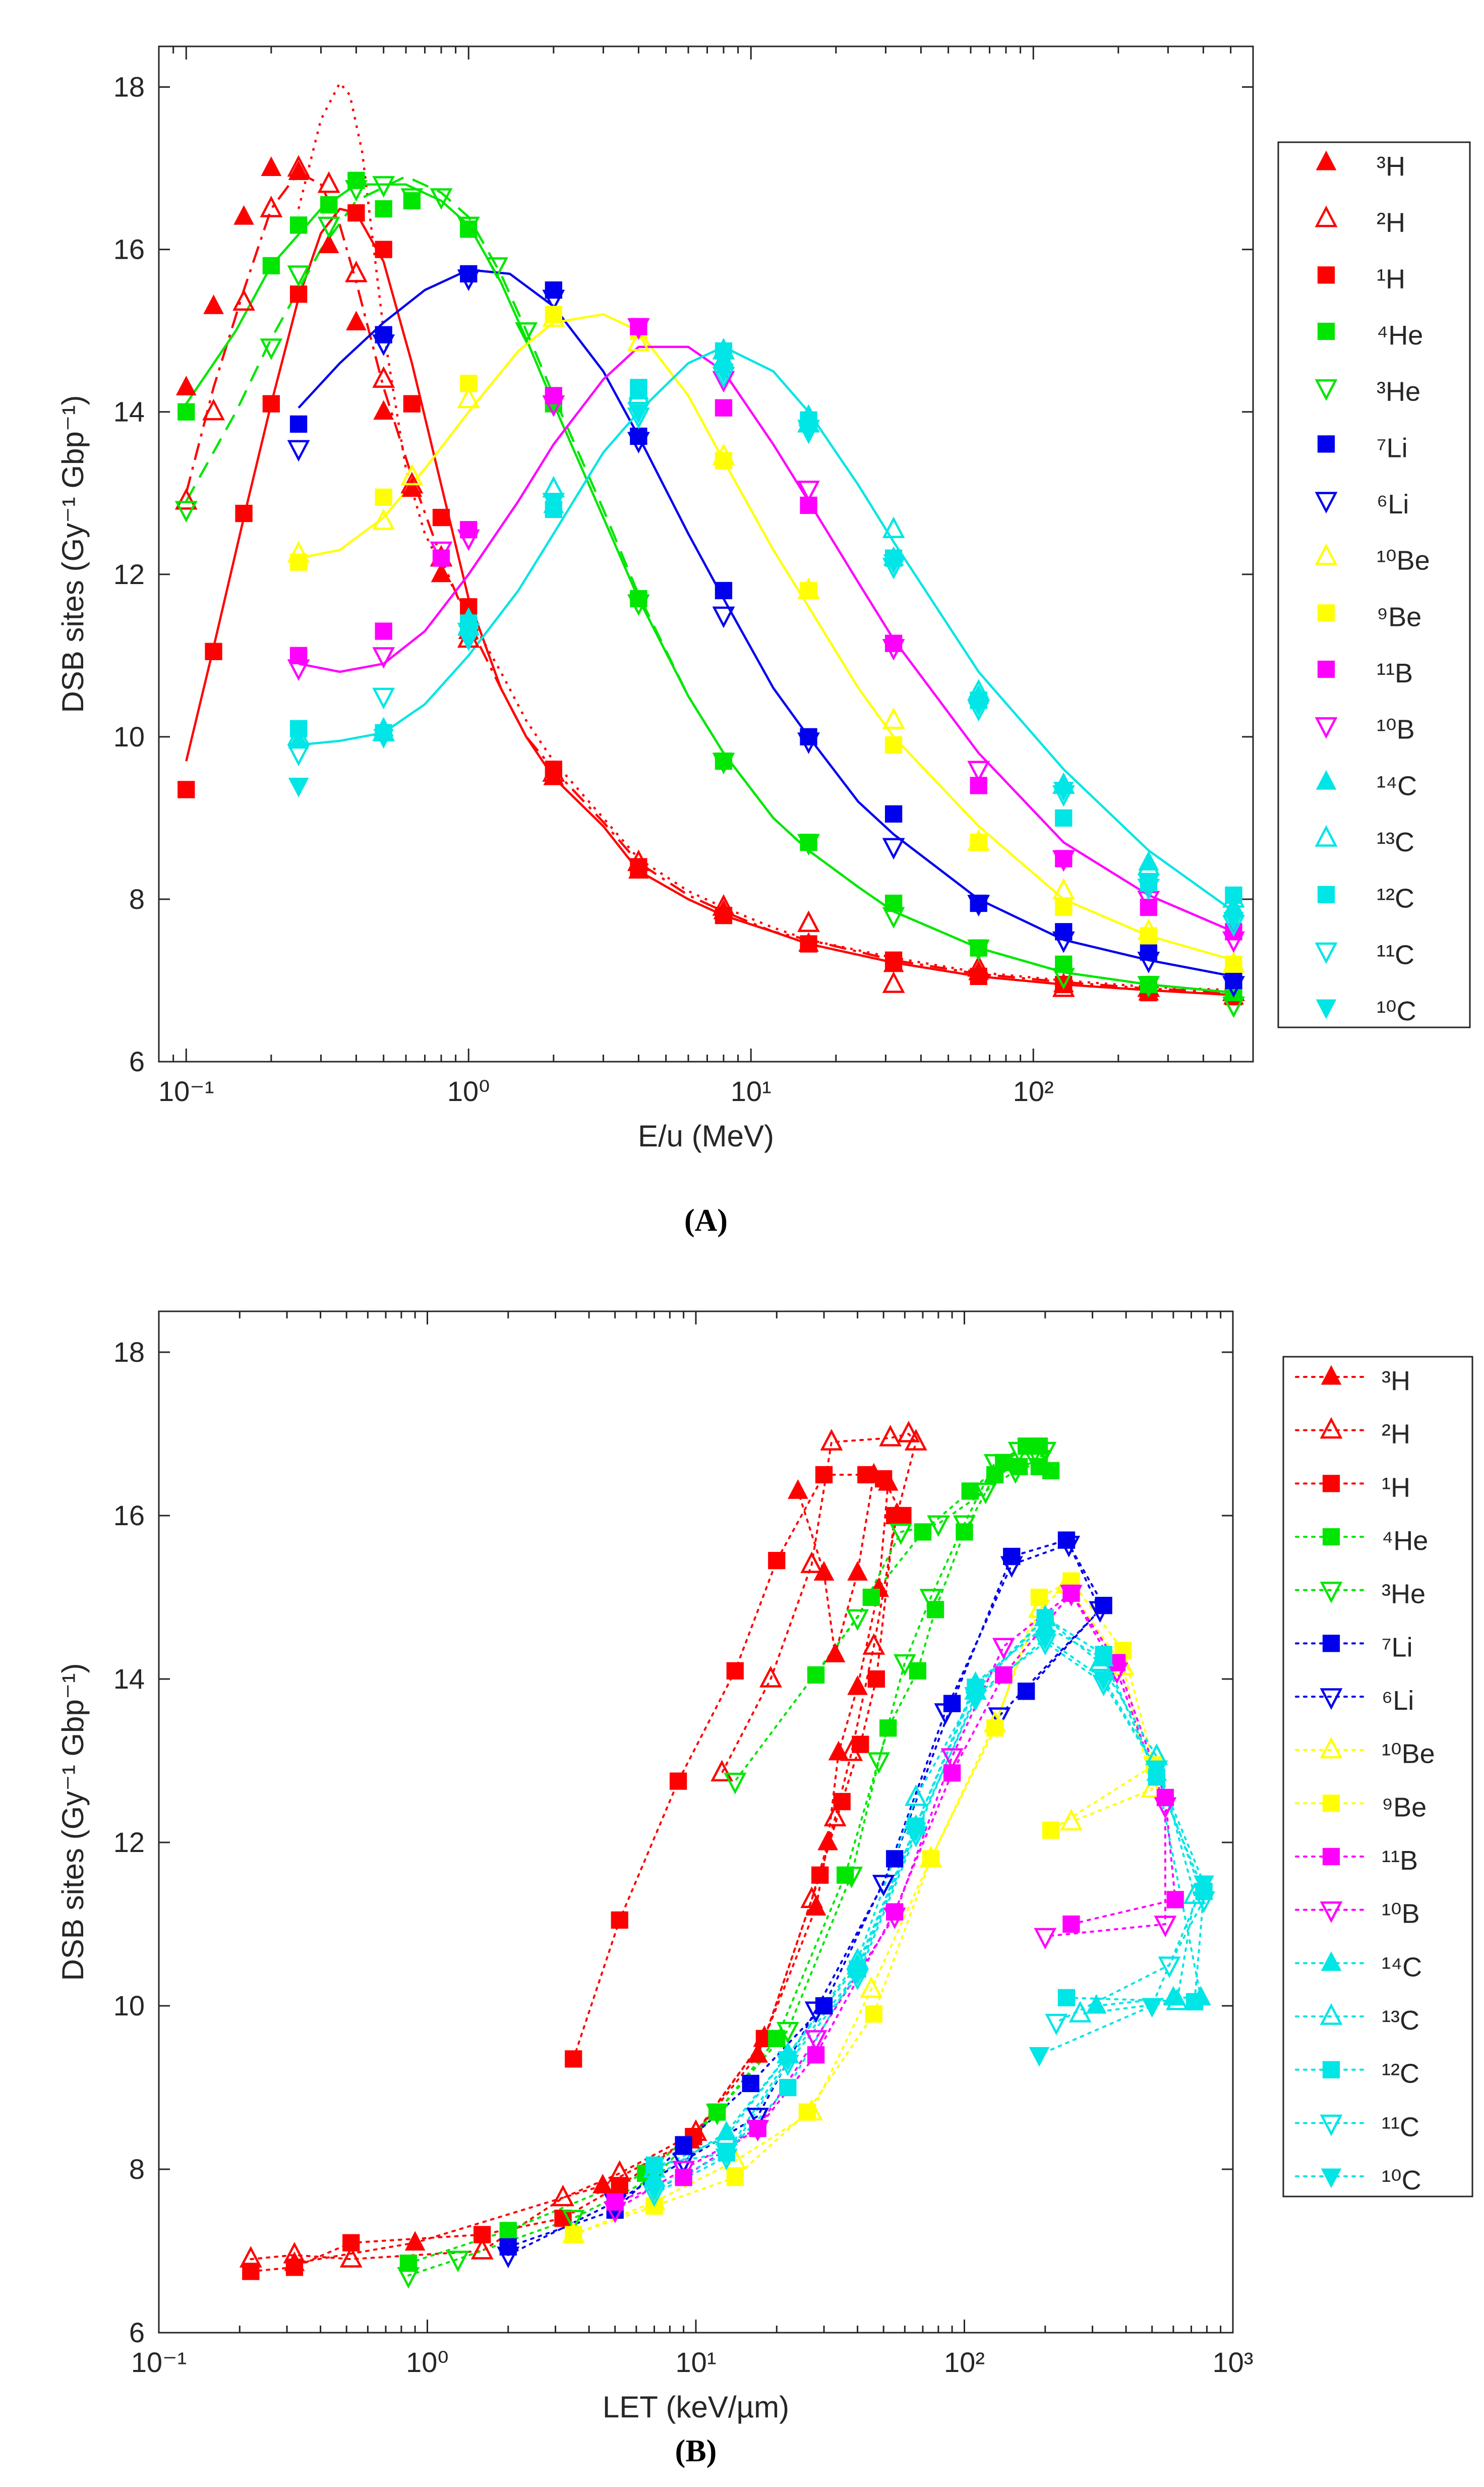 The height and width of the screenshot is (2487, 1484). What do you see at coordinates (863, 1909) in the screenshot?
I see `series-line` at bounding box center [863, 1909].